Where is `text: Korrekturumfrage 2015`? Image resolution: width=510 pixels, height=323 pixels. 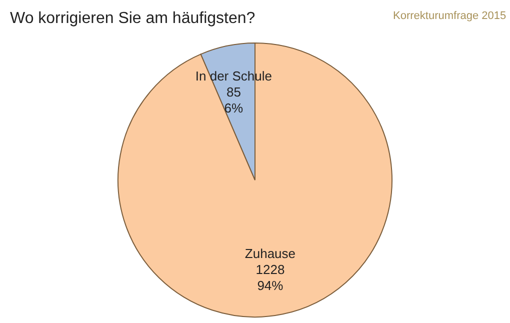 text: Korrekturumfrage 2015 is located at coordinates (449, 16).